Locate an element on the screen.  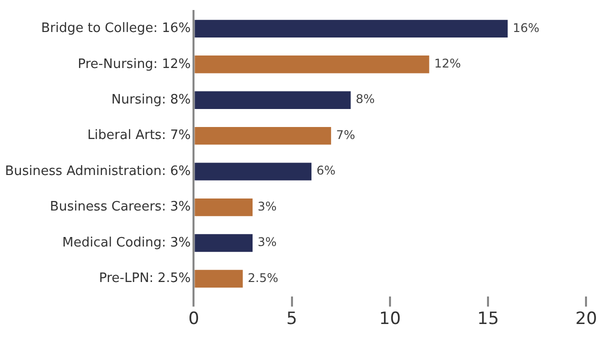
y-tick-label: Medical Coding: 3% is located at coordinates (126, 242).